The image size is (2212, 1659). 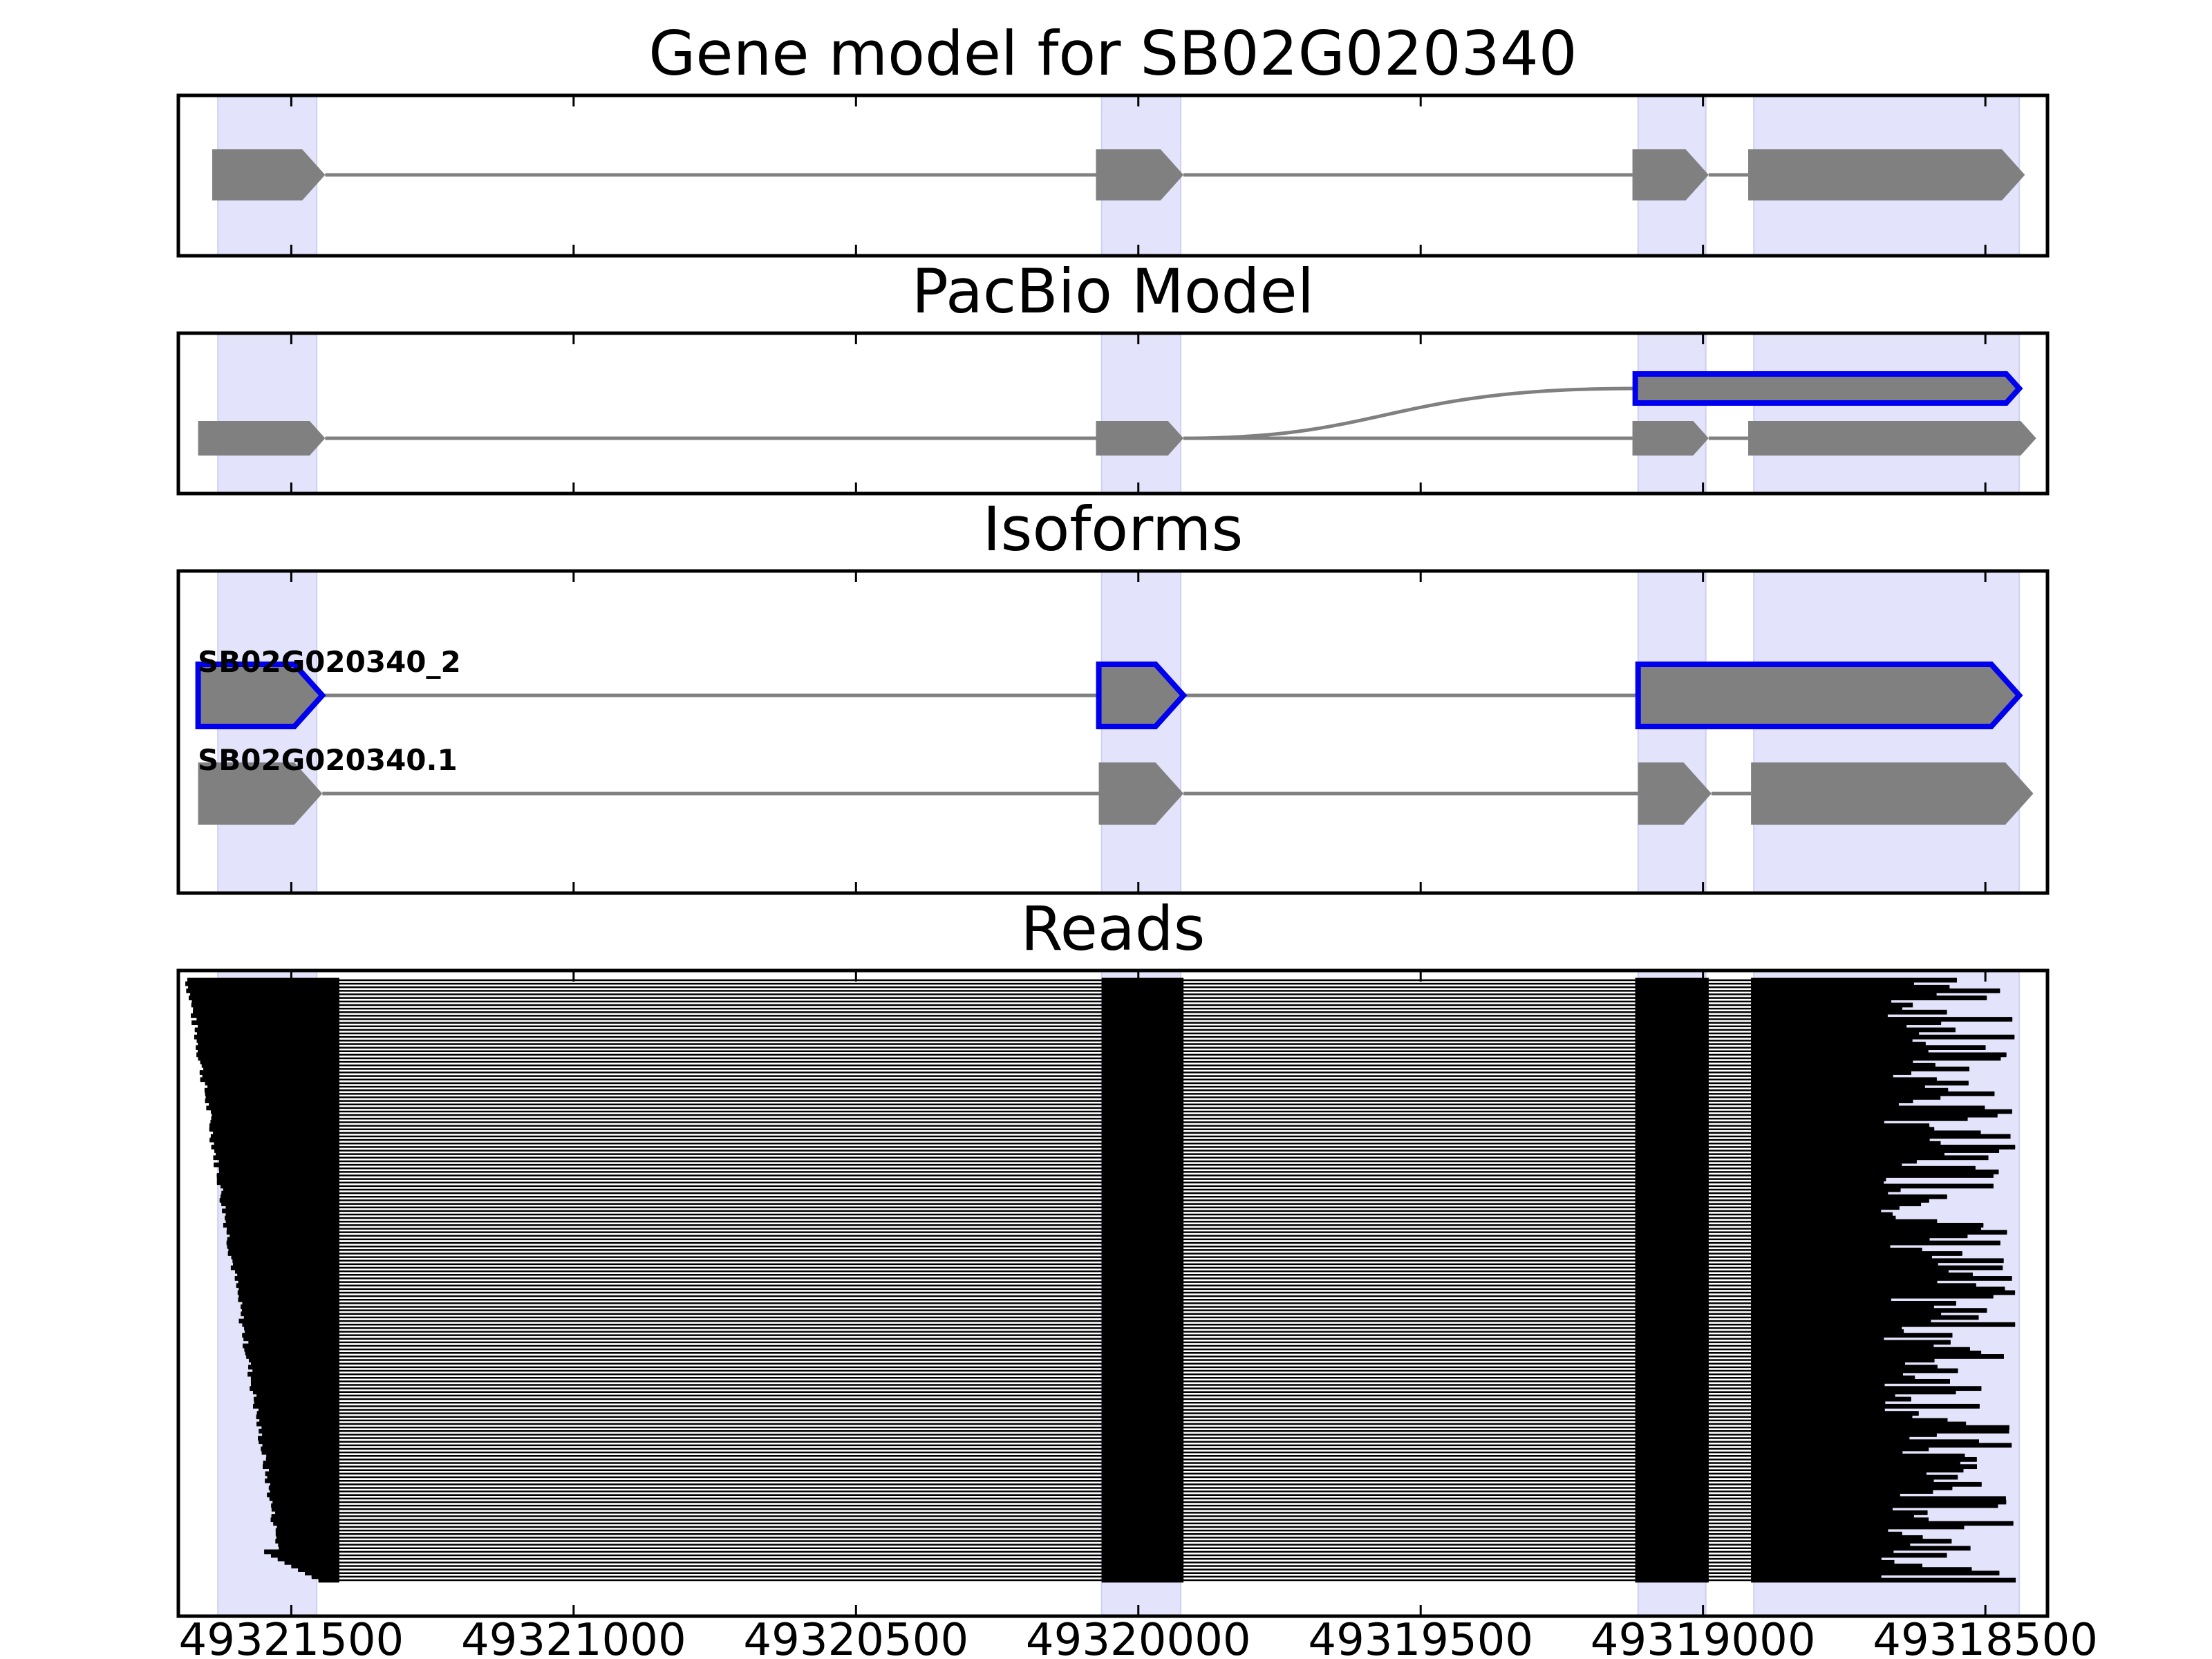 I want to click on x-tick-label: 49320500, so click(x=855, y=1637).